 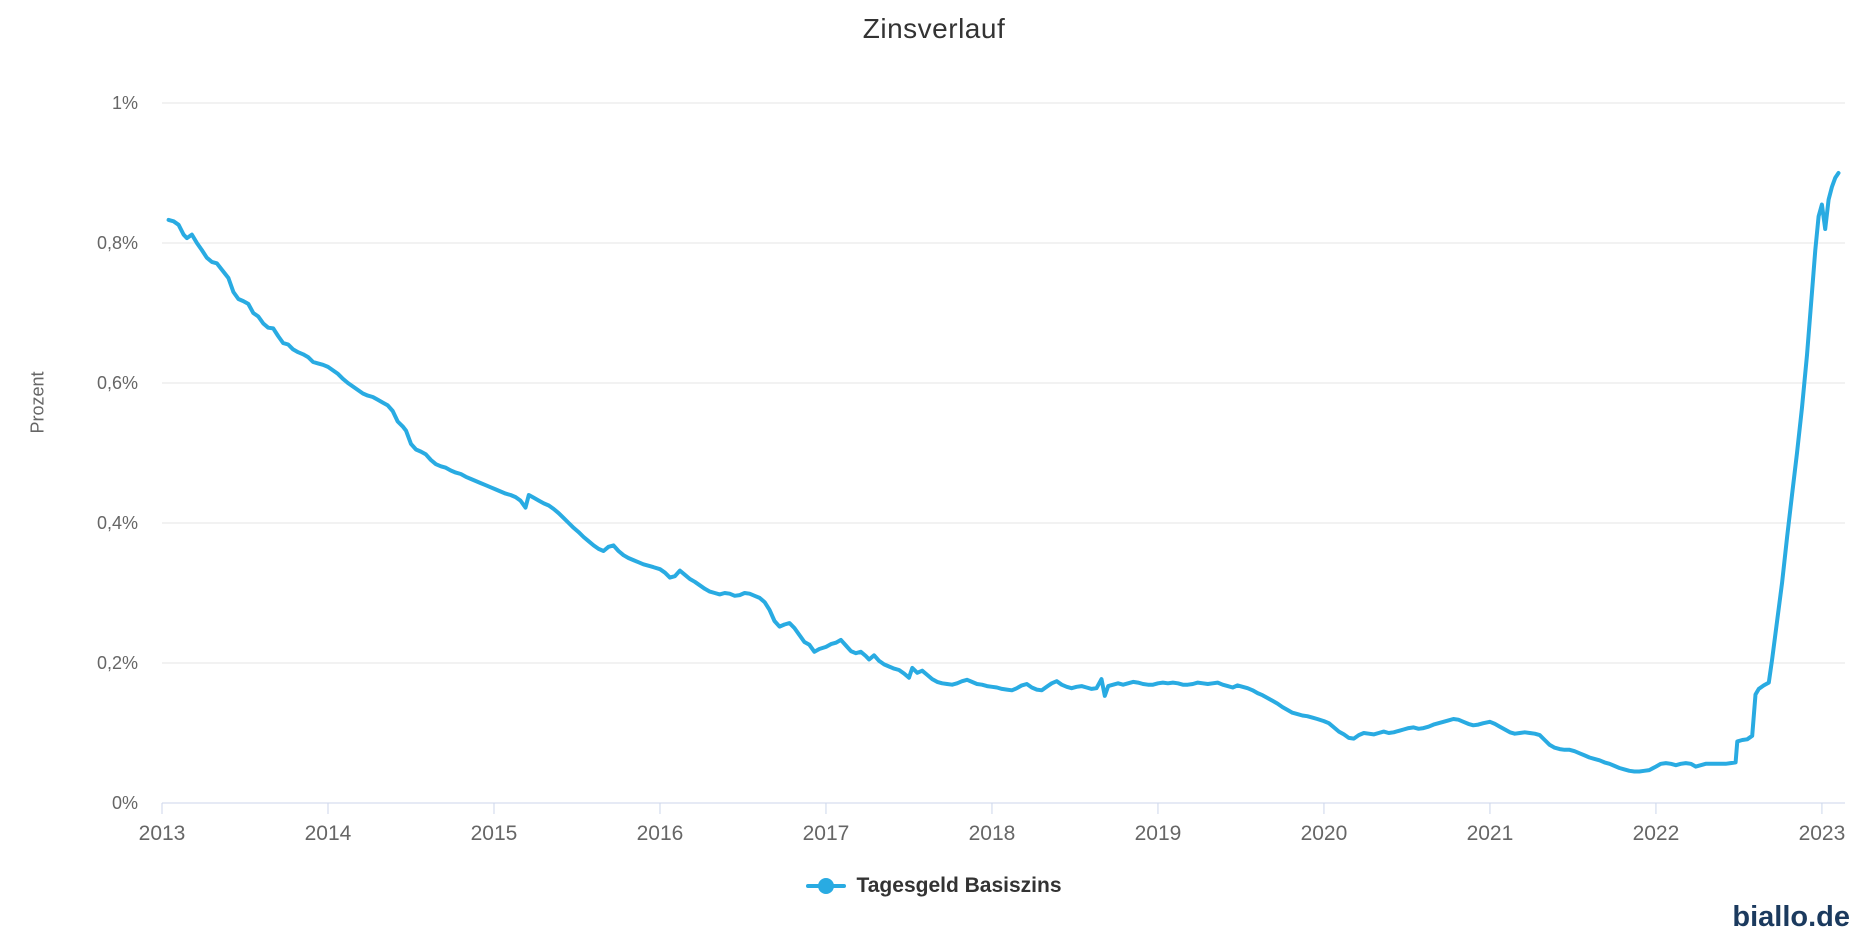 I want to click on x-axis-tick-label: 2014, so click(x=328, y=833).